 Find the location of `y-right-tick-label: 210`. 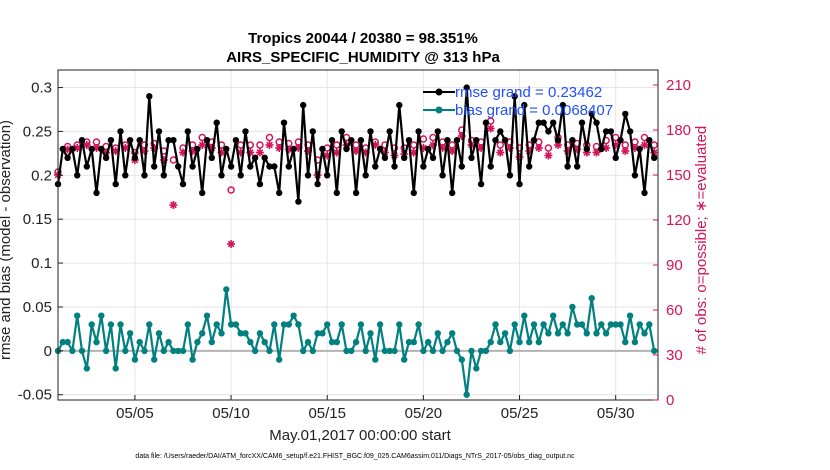

y-right-tick-label: 210 is located at coordinates (678, 85).